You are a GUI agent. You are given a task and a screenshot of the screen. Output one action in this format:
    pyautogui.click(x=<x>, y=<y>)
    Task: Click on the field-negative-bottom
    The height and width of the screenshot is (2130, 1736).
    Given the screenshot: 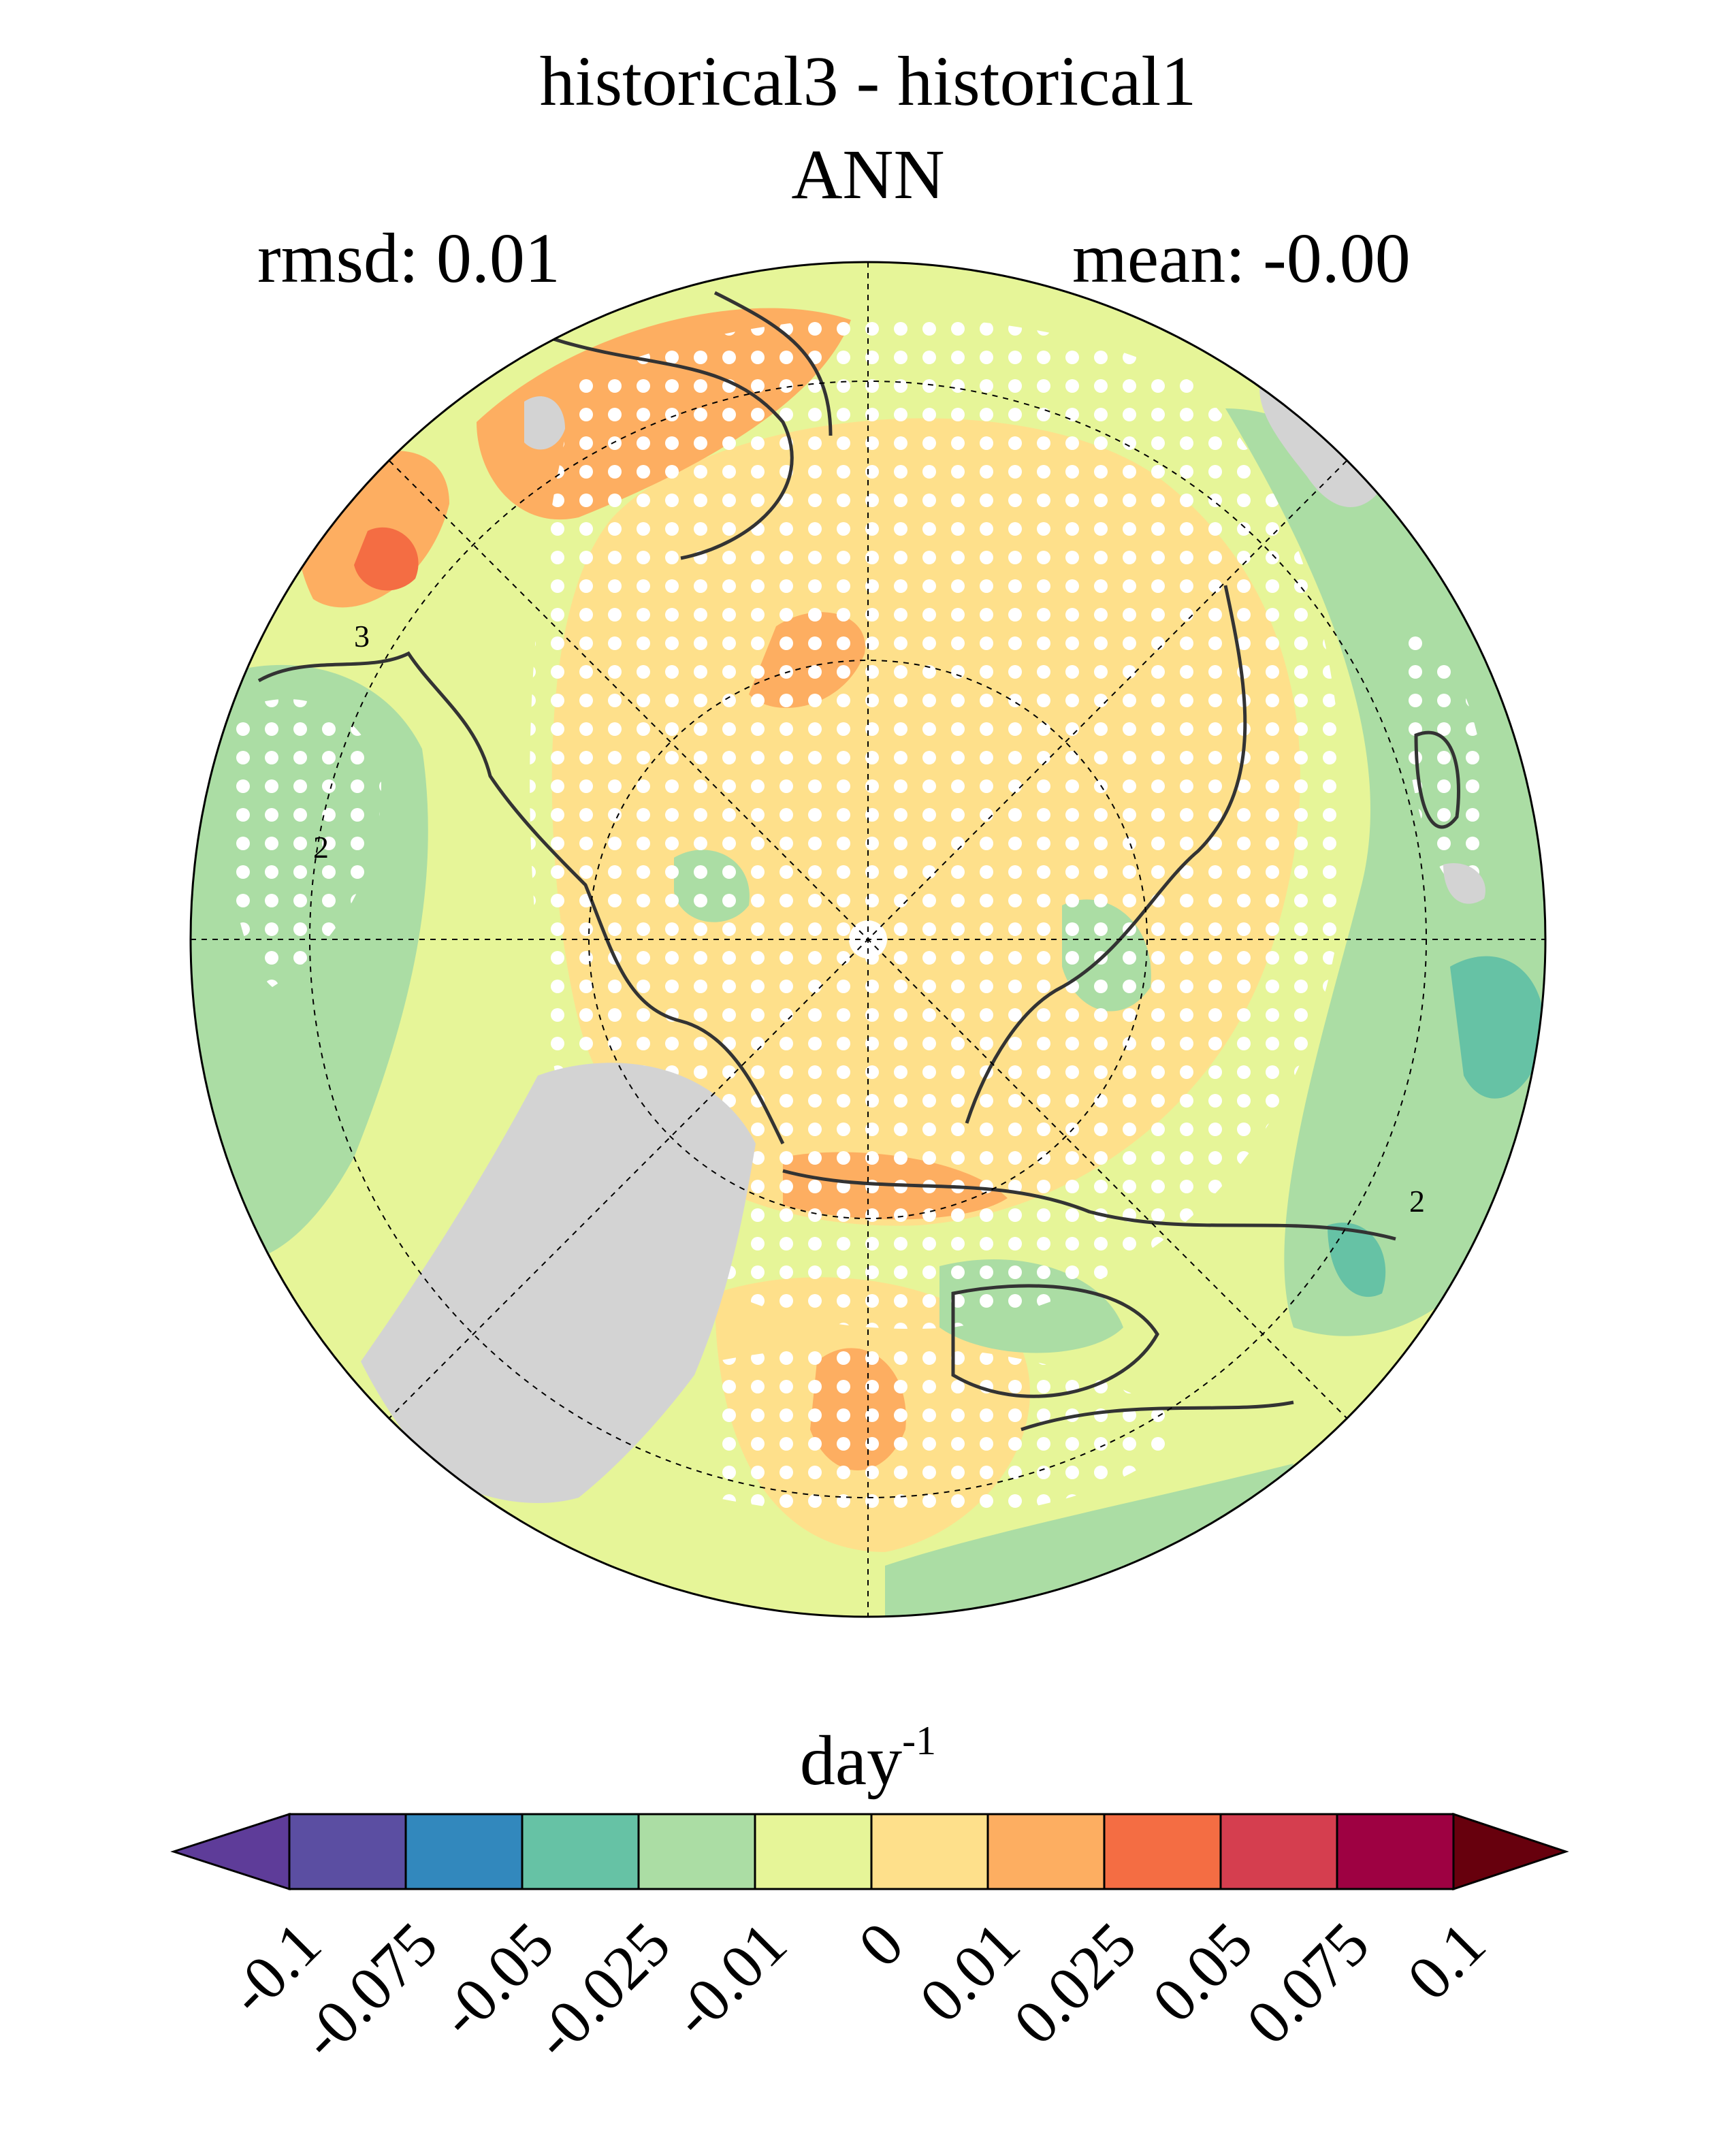 What is the action you would take?
    pyautogui.click(x=1089, y=1540)
    